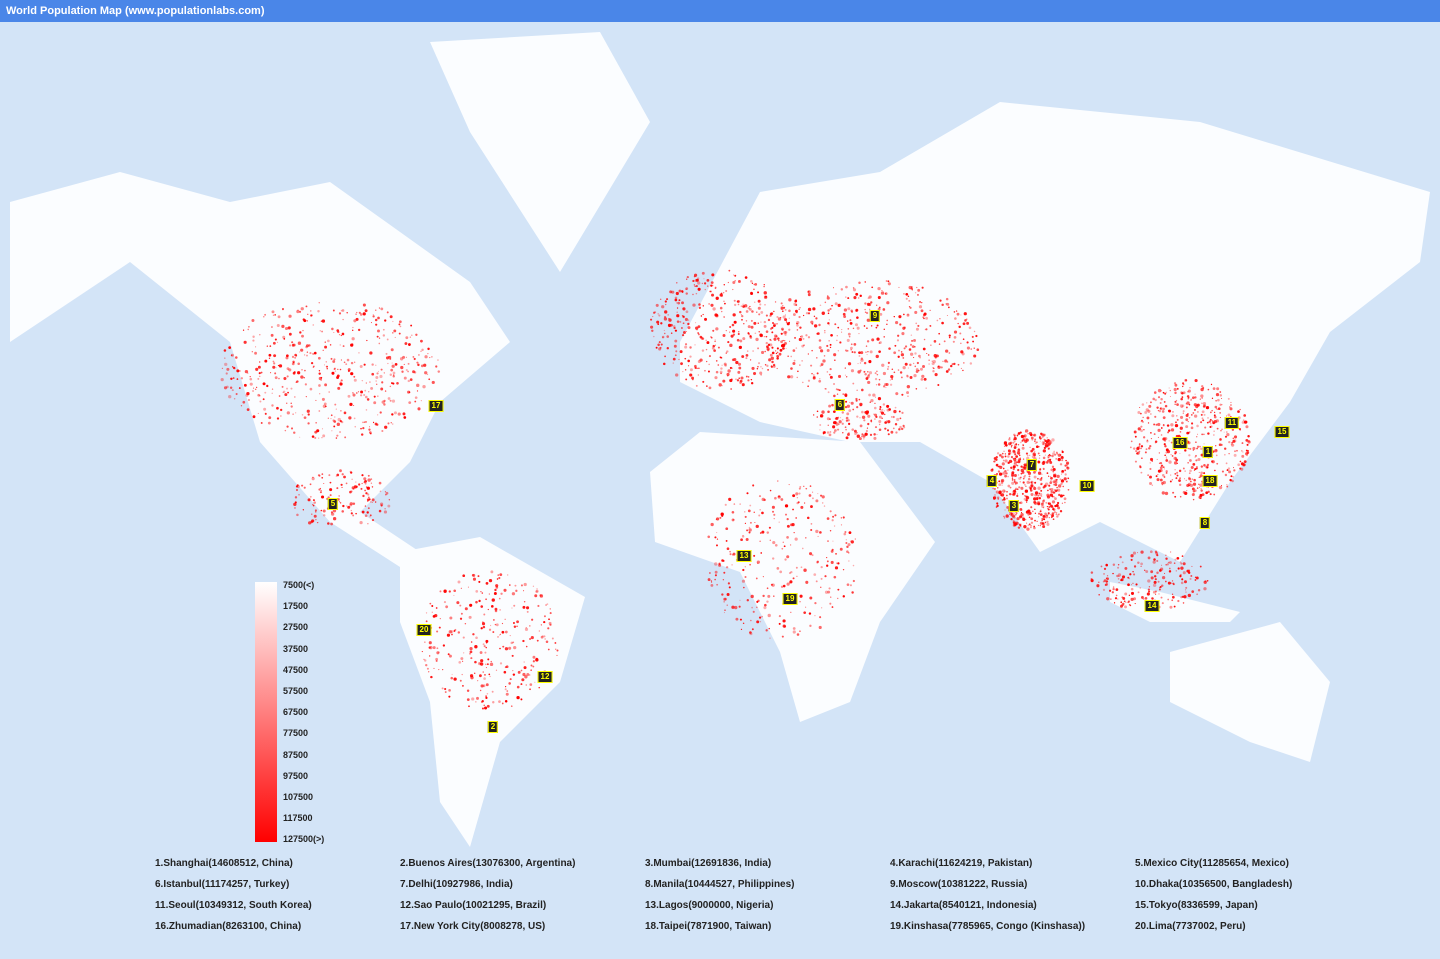 This screenshot has width=1440, height=959. I want to click on city-marker: 7, so click(1032, 465).